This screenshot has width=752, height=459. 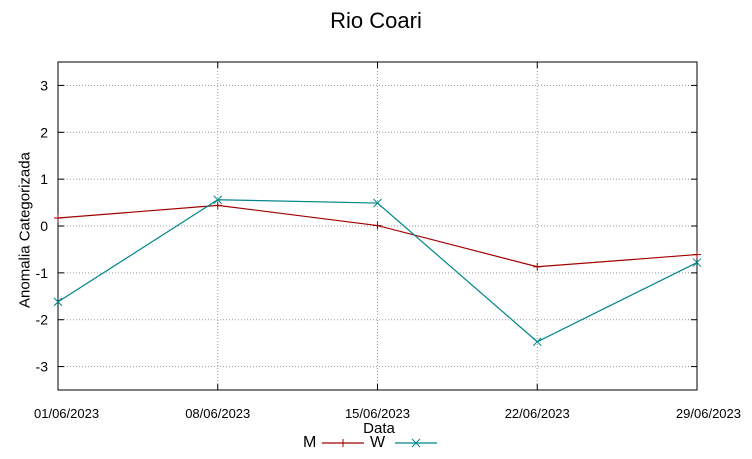 I want to click on legend-label-m: M, so click(x=310, y=442).